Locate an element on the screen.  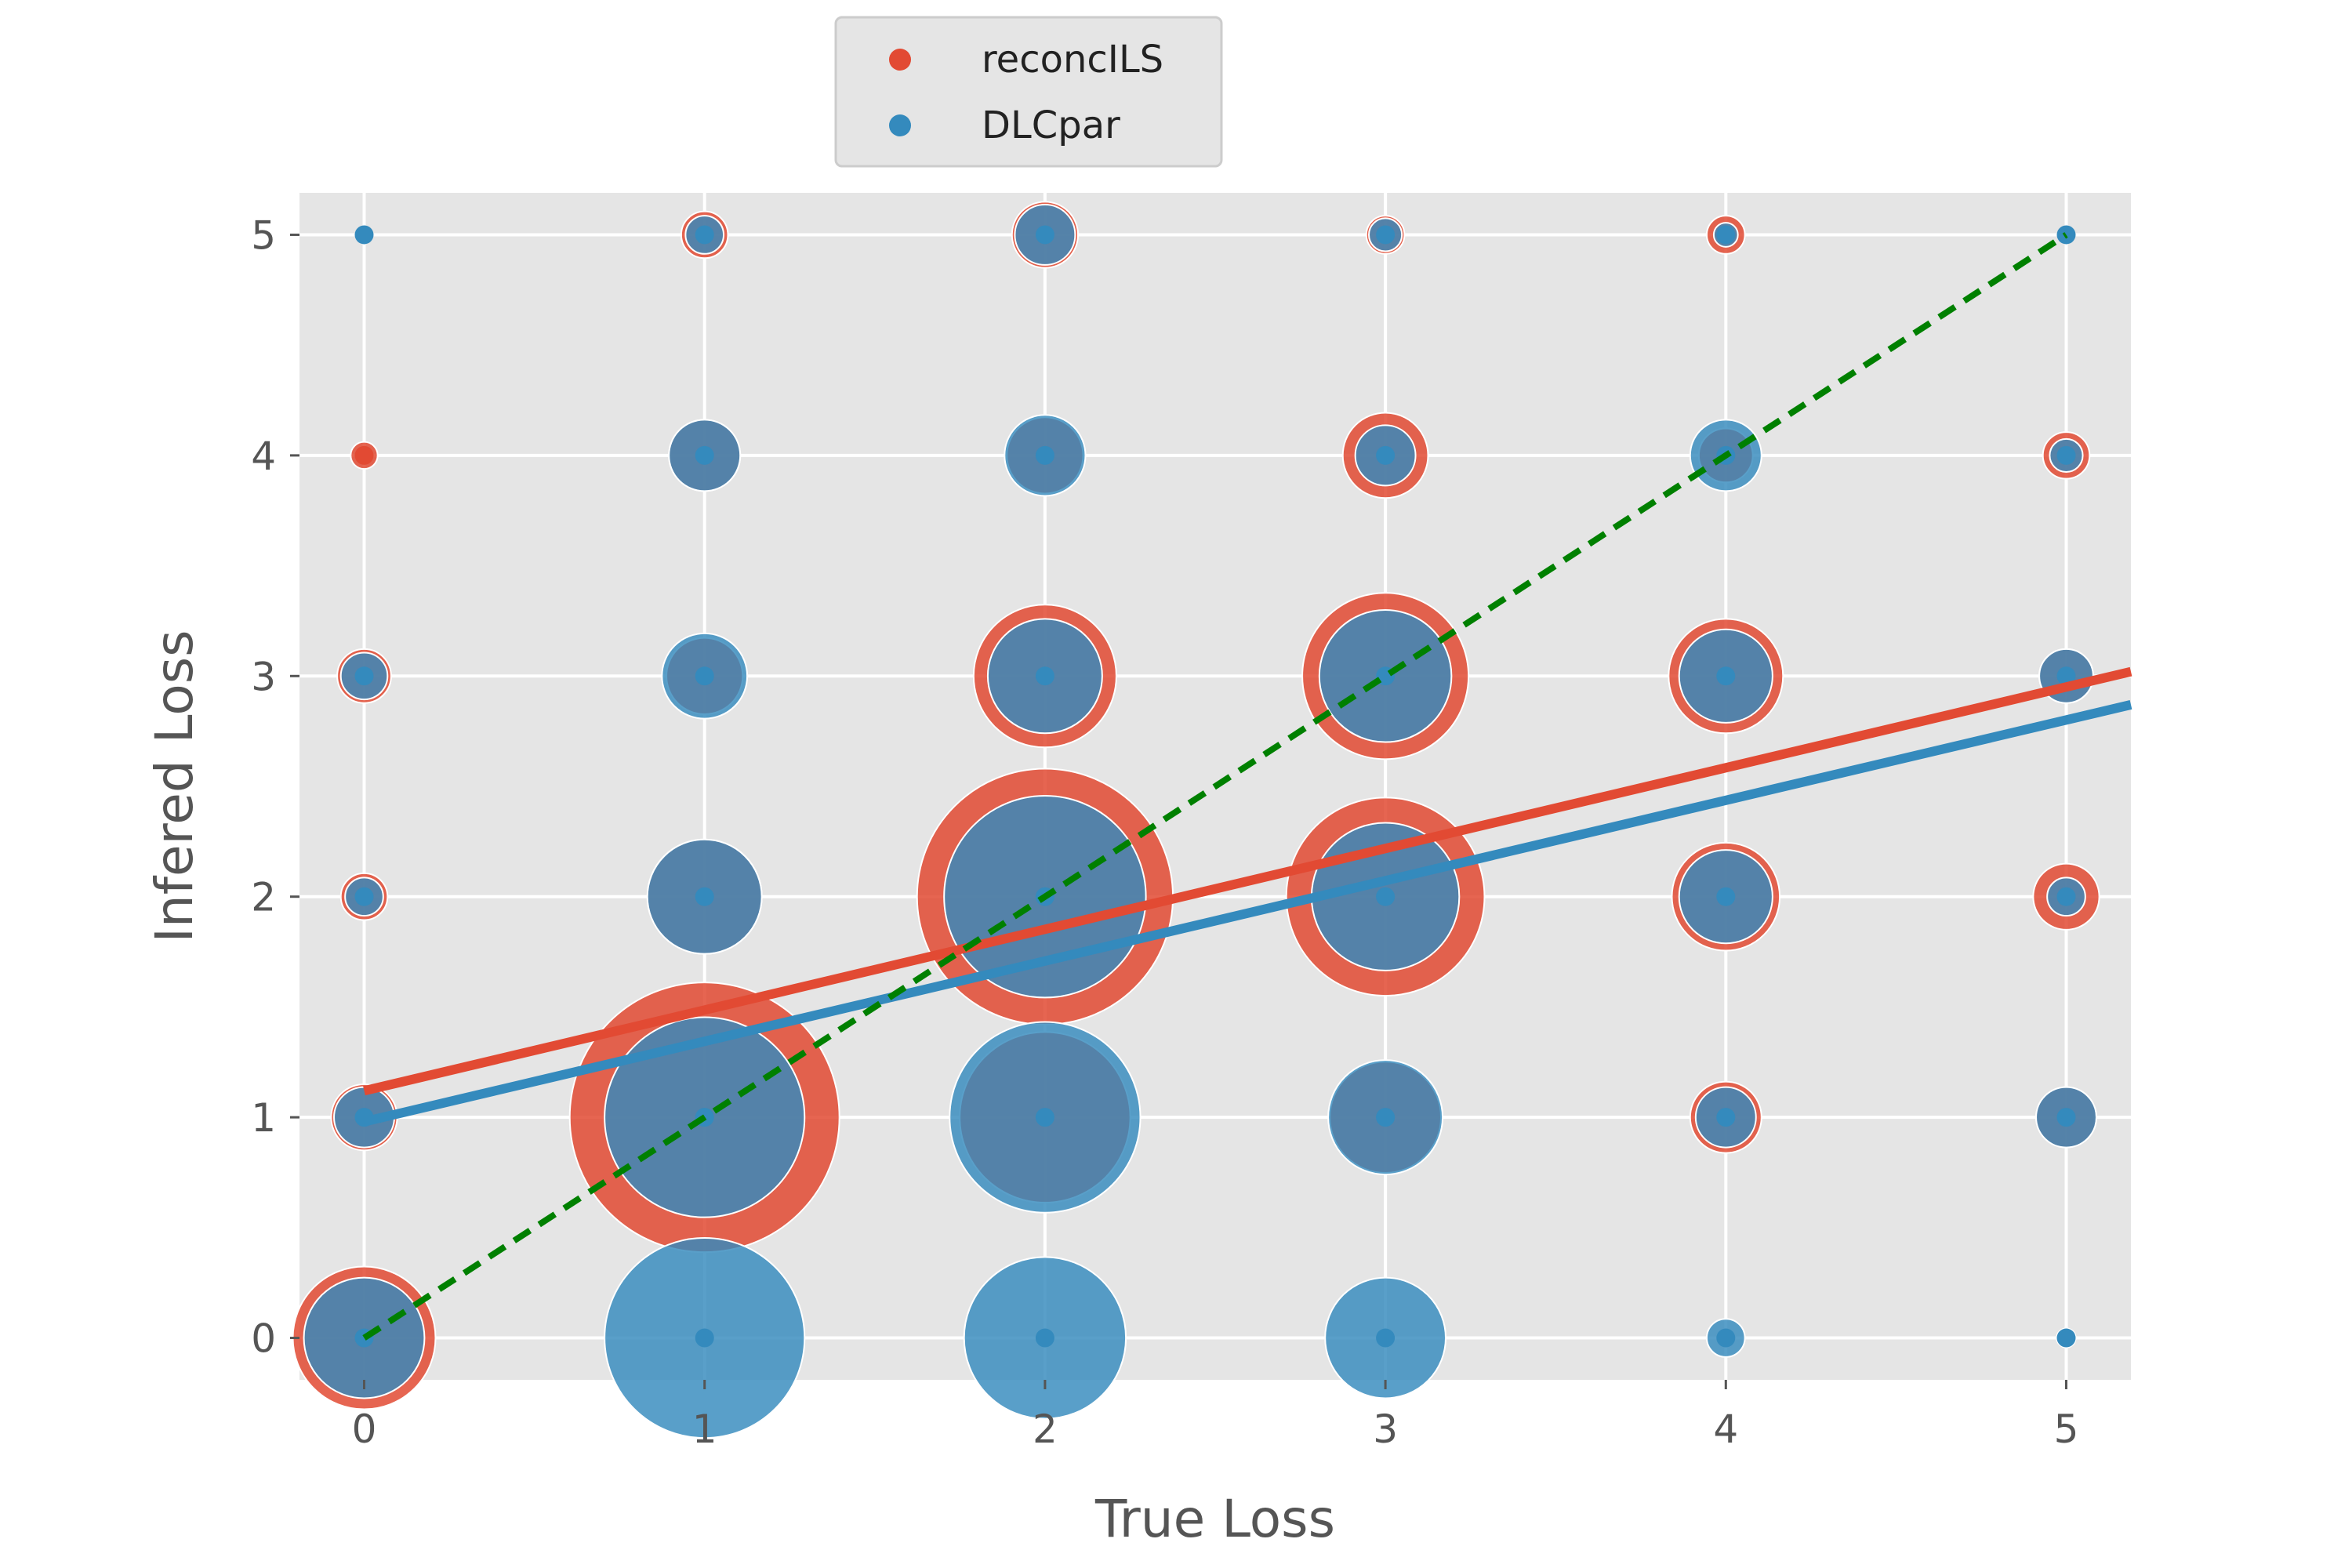
legend-label-reconcils: reconcILS is located at coordinates (1072, 60).